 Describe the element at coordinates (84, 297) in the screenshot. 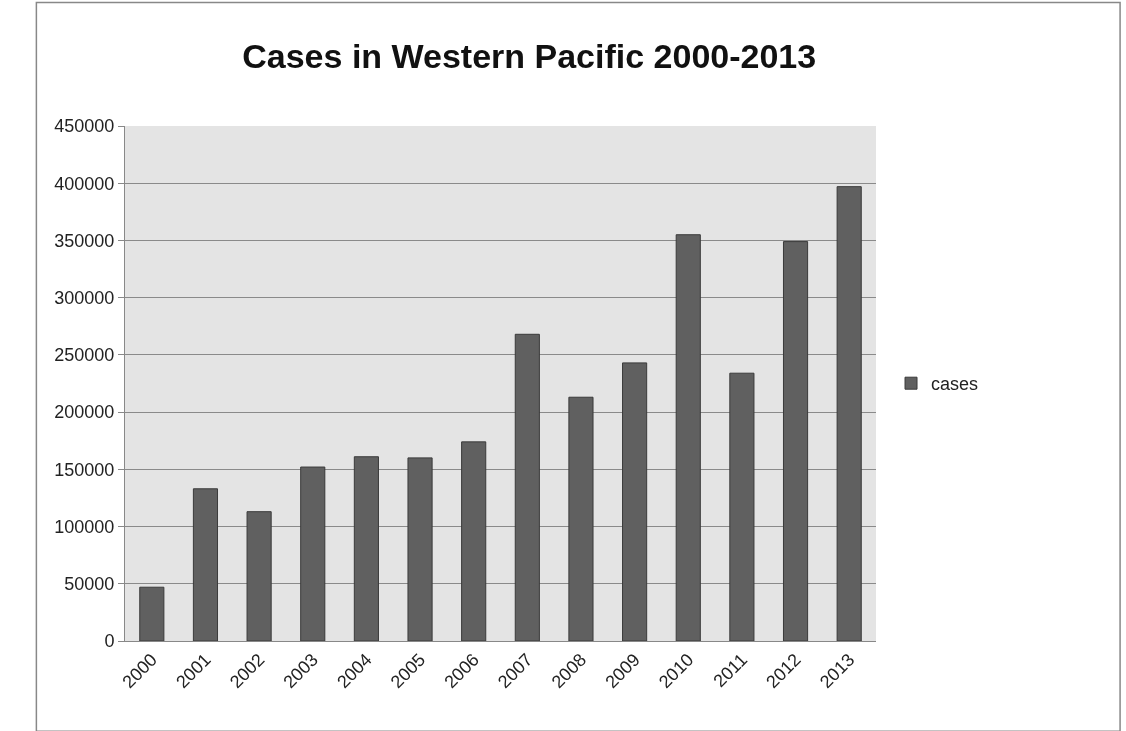

I see `y-tick-label: 300000` at that location.